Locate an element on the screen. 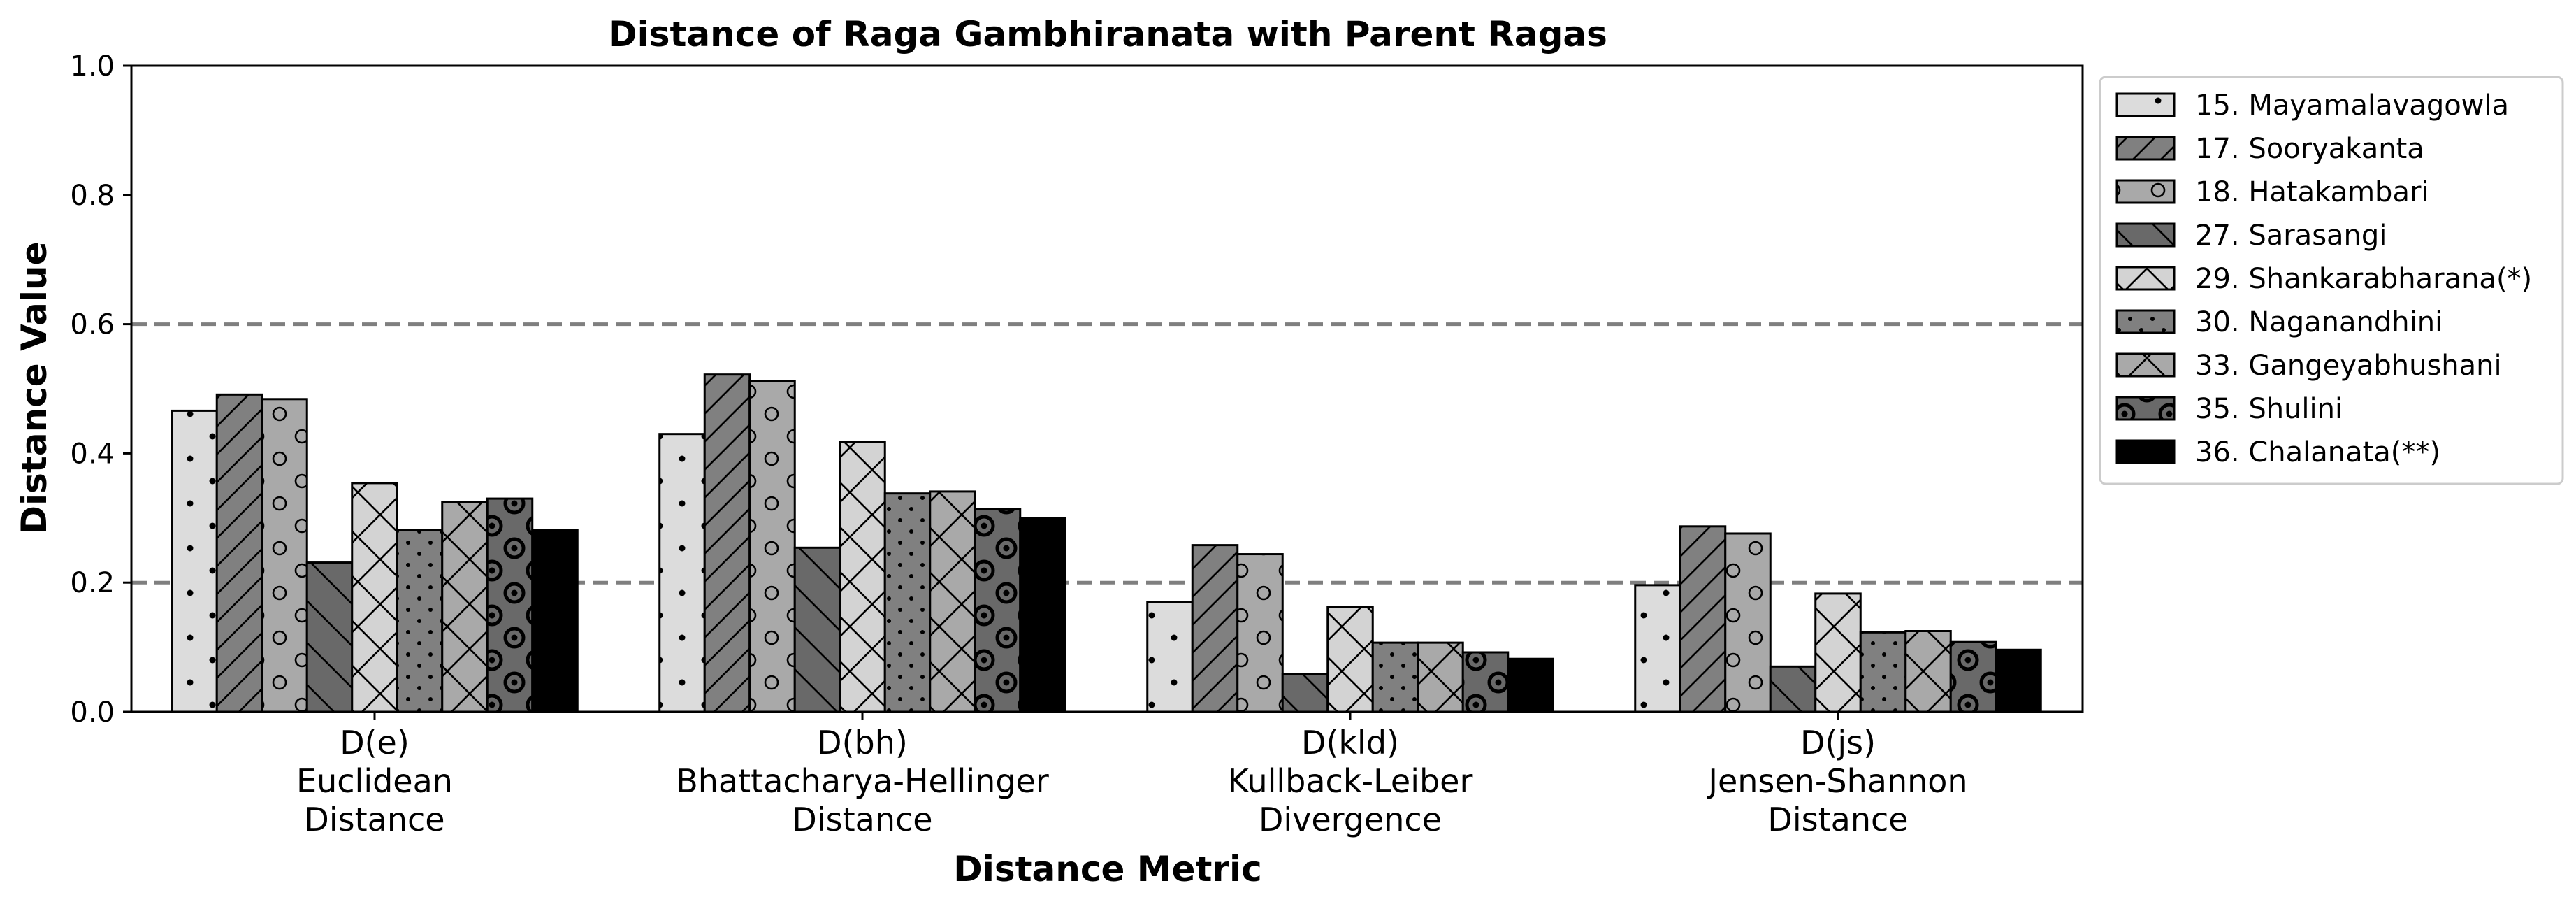 This screenshot has width=2576, height=909. x-tick-label-1-2: Distance is located at coordinates (862, 820).